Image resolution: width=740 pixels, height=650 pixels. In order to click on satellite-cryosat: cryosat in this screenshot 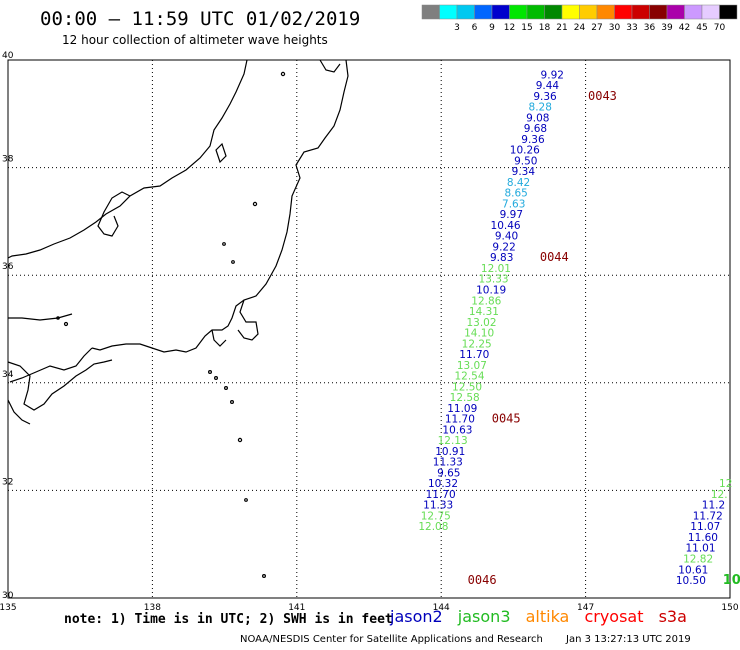, I will do `click(614, 616)`.